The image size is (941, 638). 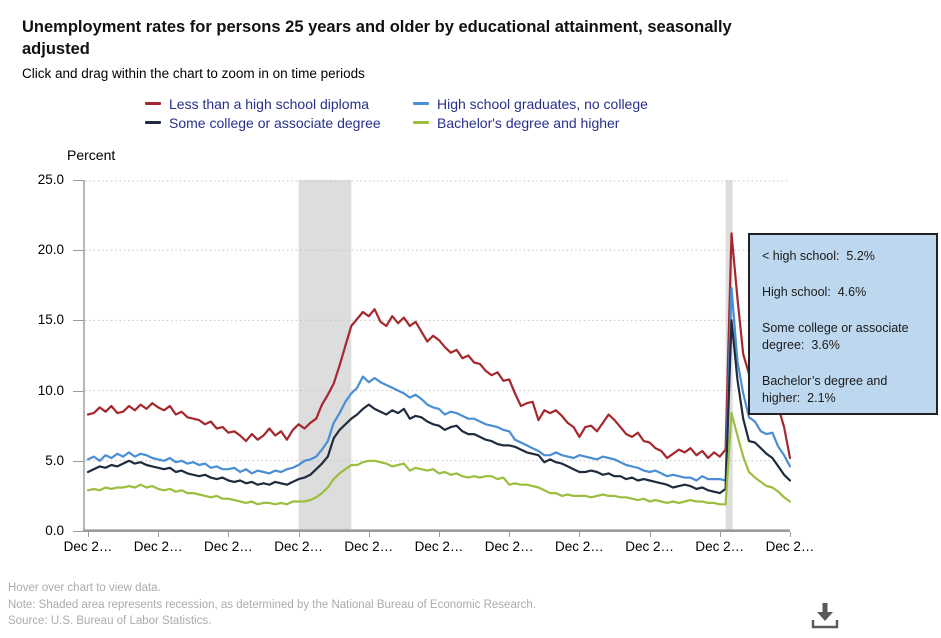 I want to click on tooltip-line: < high school: 5.2%, so click(x=818, y=256).